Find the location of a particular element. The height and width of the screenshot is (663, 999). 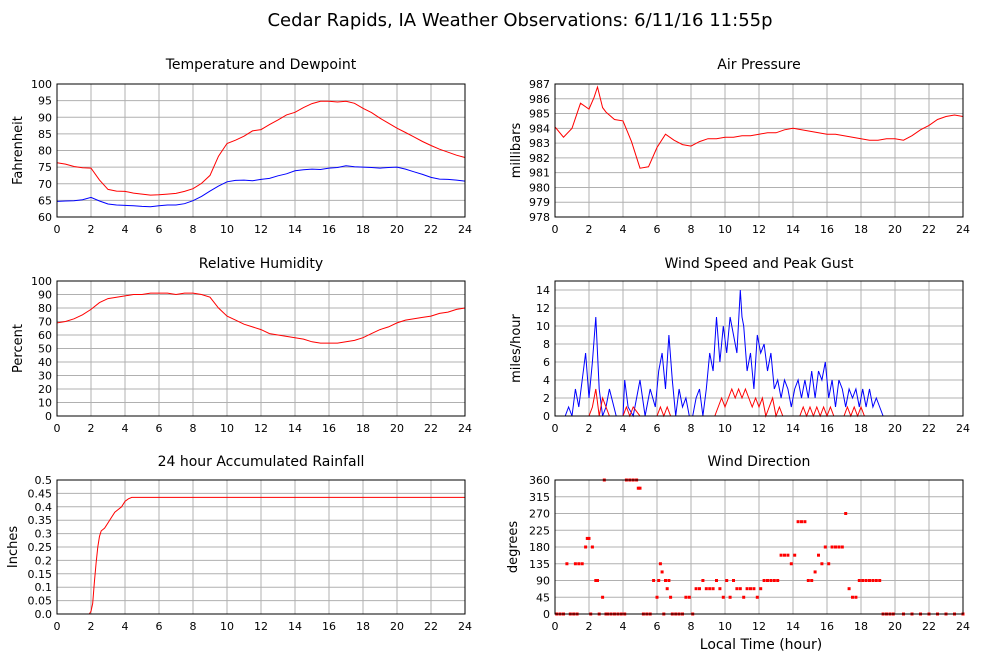

y-tick-label: 0.2 is located at coordinates (44, 560).